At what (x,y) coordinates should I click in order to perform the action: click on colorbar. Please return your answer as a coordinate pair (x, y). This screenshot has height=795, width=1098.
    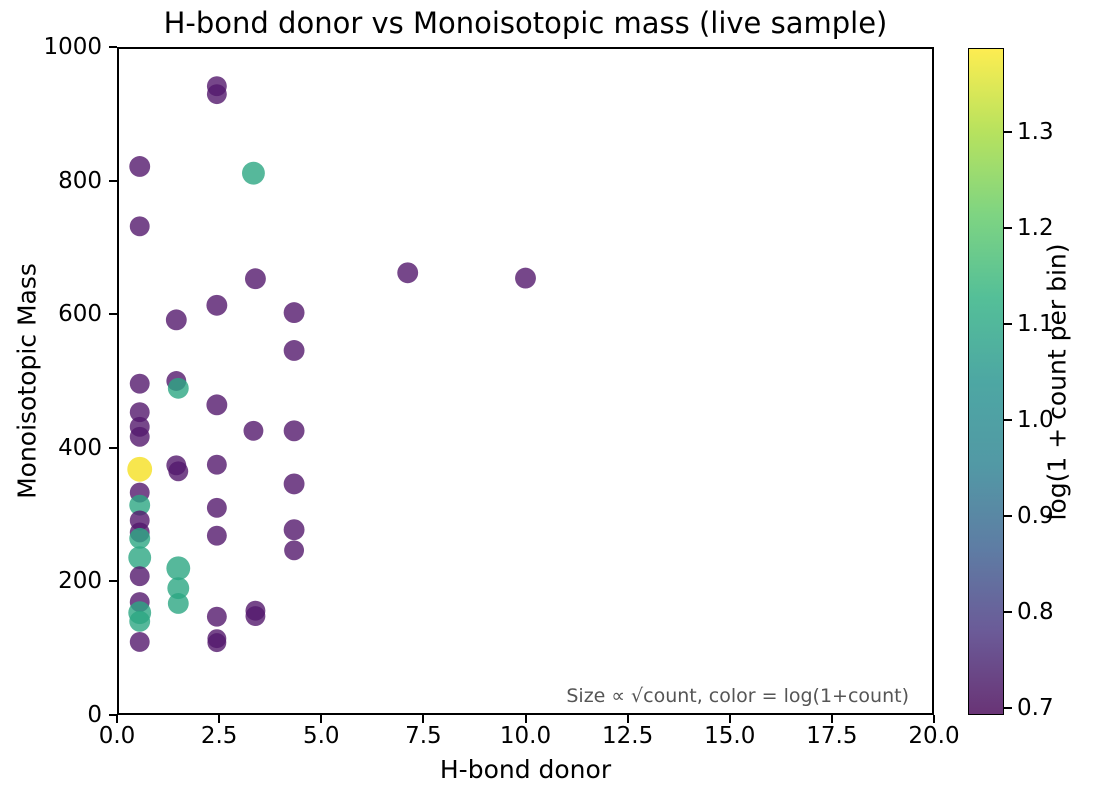
    Looking at the image, I should click on (986, 381).